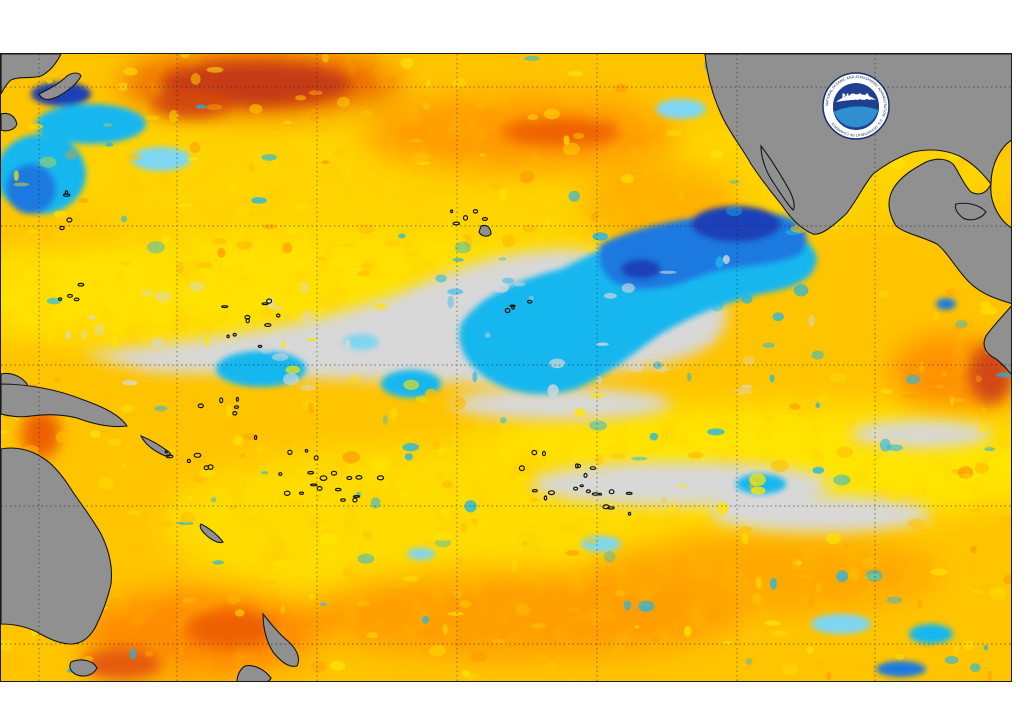 The image size is (1024, 720). What do you see at coordinates (211, 533) in the screenshot?
I see `land-new-caledonia` at bounding box center [211, 533].